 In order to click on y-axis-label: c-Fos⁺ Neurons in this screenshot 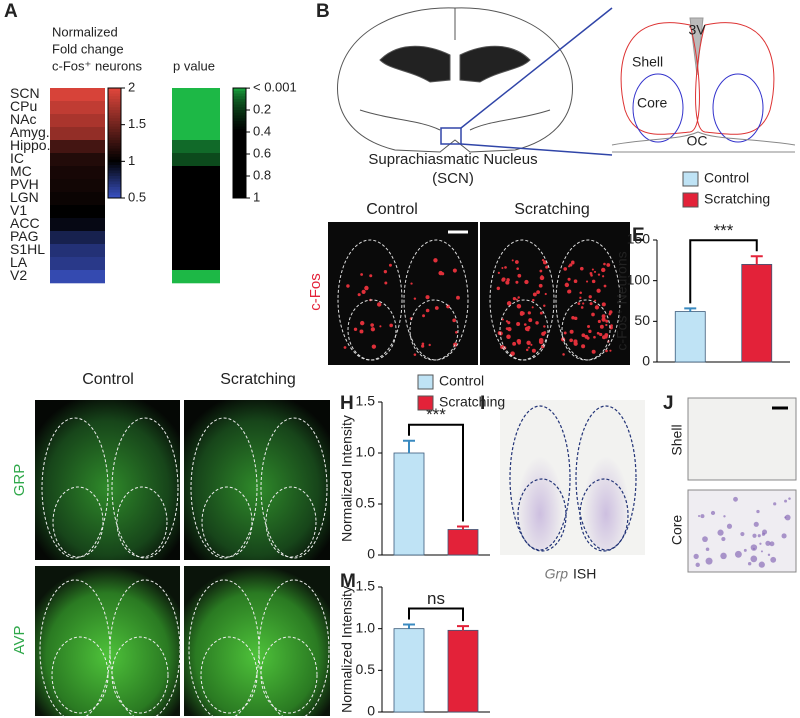, I will do `click(622, 300)`.